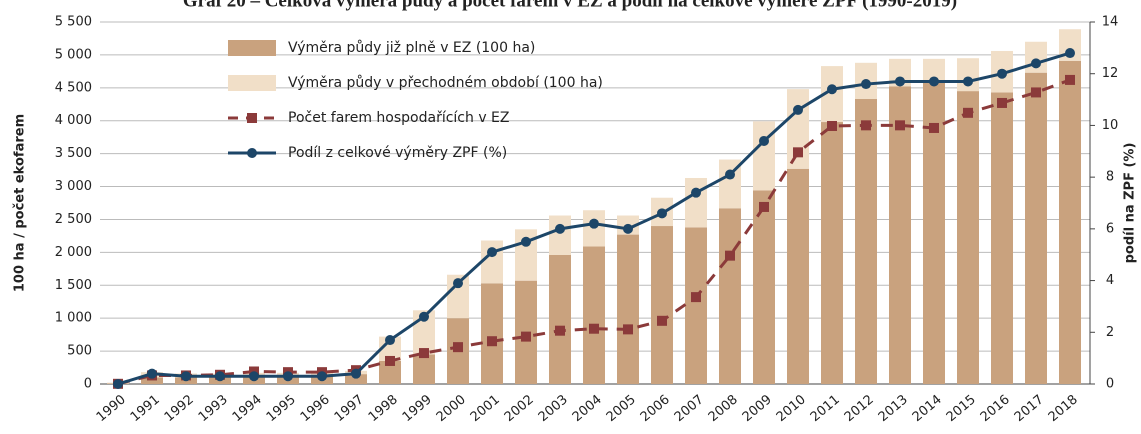 This screenshot has height=434, width=1141. What do you see at coordinates (445, 83) in the screenshot?
I see `legend-label: Výměra půdy v přechodném období (100 ha)` at bounding box center [445, 83].